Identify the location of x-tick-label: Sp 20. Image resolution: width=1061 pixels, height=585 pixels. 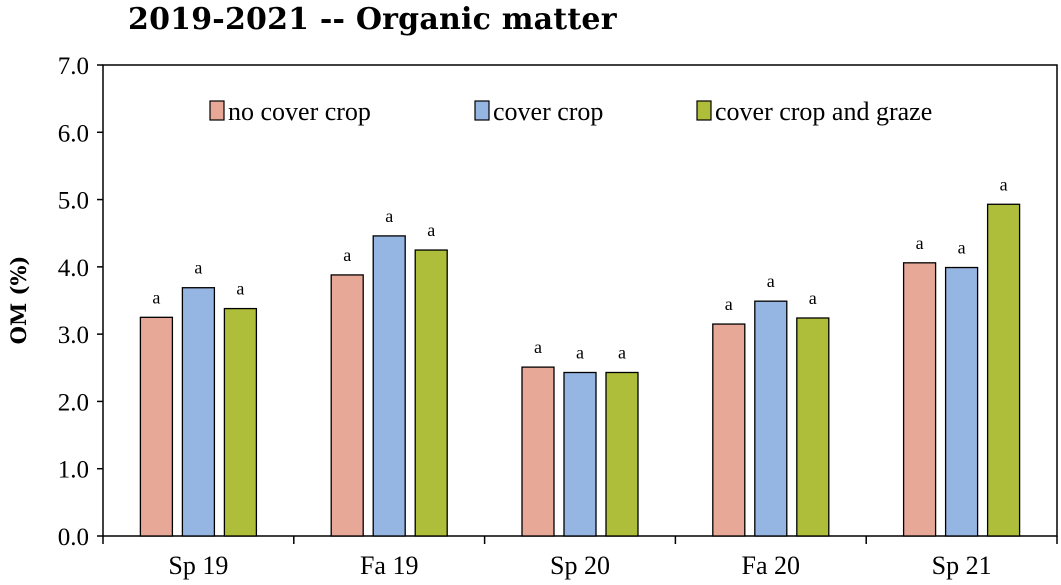
(580, 565).